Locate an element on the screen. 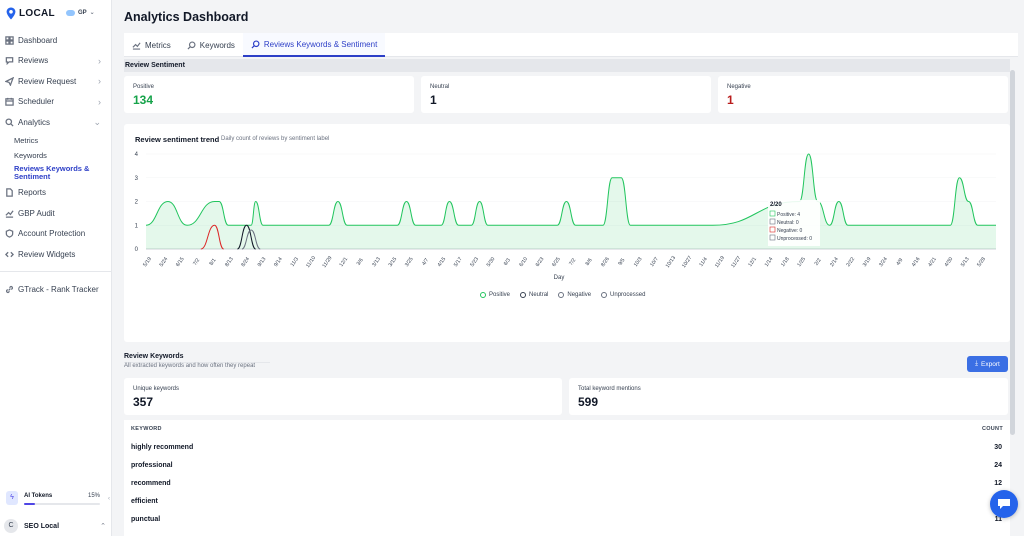  send-icon is located at coordinates (9, 81).